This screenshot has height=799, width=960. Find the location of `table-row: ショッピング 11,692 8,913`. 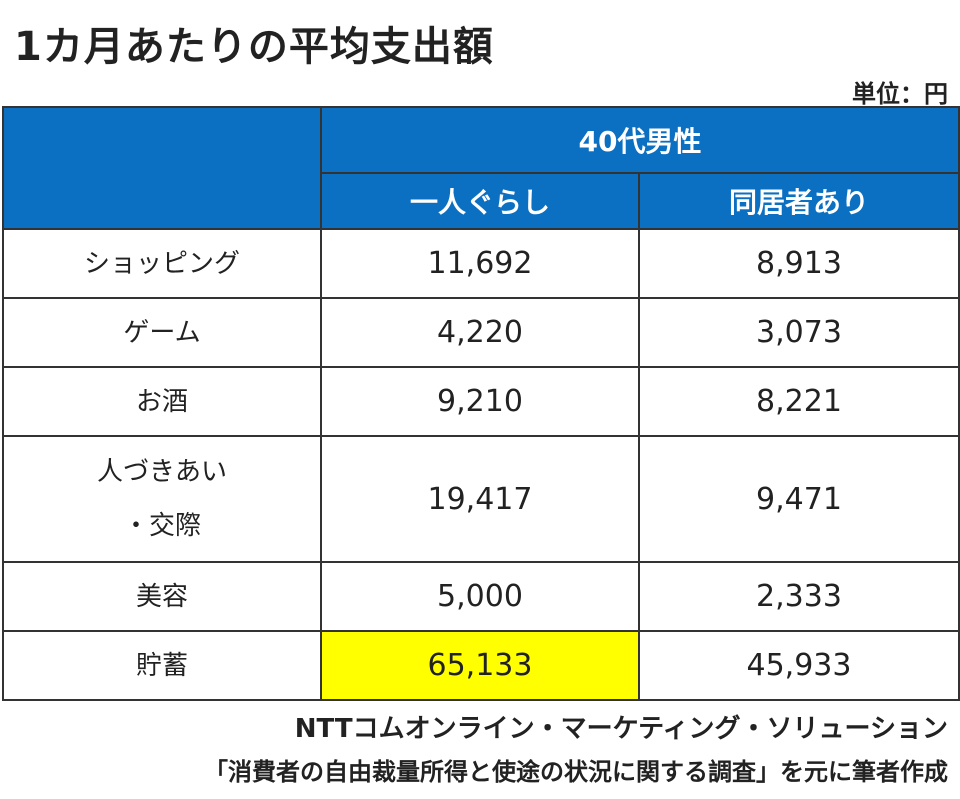

table-row: ショッピング 11,692 8,913 is located at coordinates (481, 263).